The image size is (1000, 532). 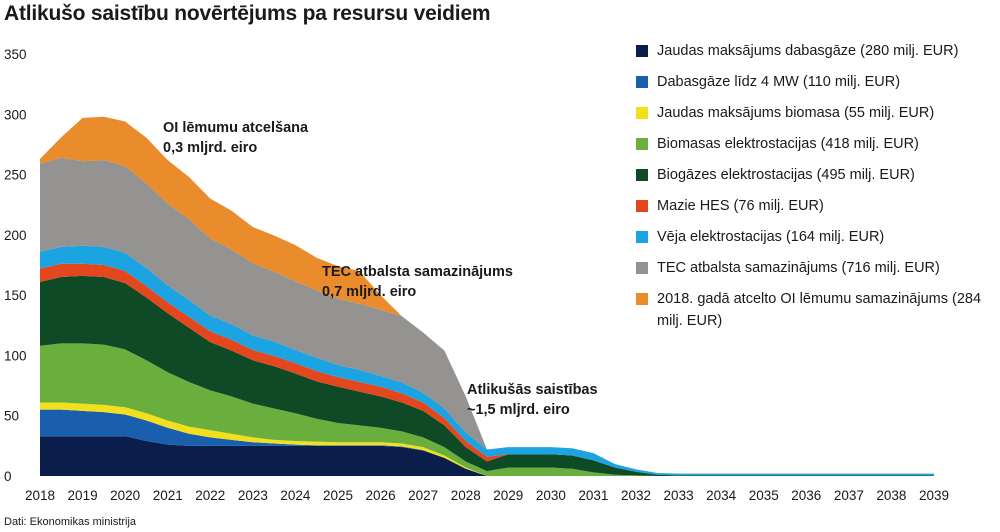 What do you see at coordinates (15, 114) in the screenshot?
I see `y-tick-label: 300` at bounding box center [15, 114].